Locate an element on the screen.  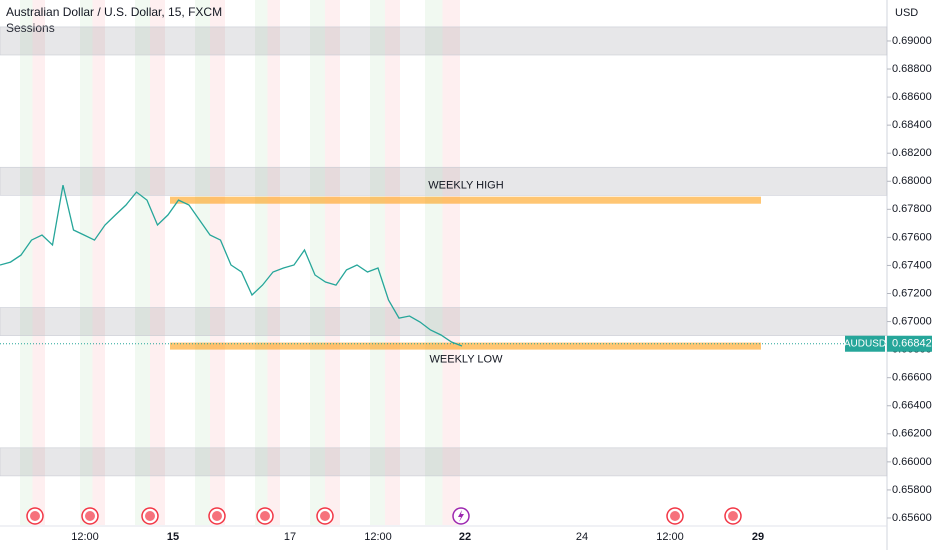
symbol-tag: AUDUSD is located at coordinates (865, 343).